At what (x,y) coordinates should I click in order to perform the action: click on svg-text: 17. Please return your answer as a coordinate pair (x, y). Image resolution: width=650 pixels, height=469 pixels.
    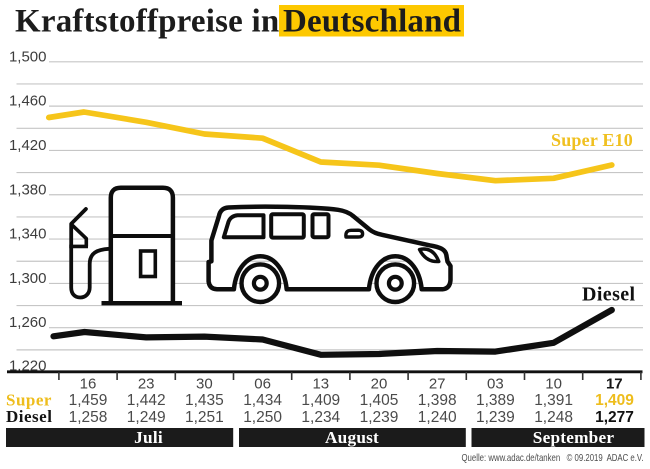
    Looking at the image, I should click on (614, 383).